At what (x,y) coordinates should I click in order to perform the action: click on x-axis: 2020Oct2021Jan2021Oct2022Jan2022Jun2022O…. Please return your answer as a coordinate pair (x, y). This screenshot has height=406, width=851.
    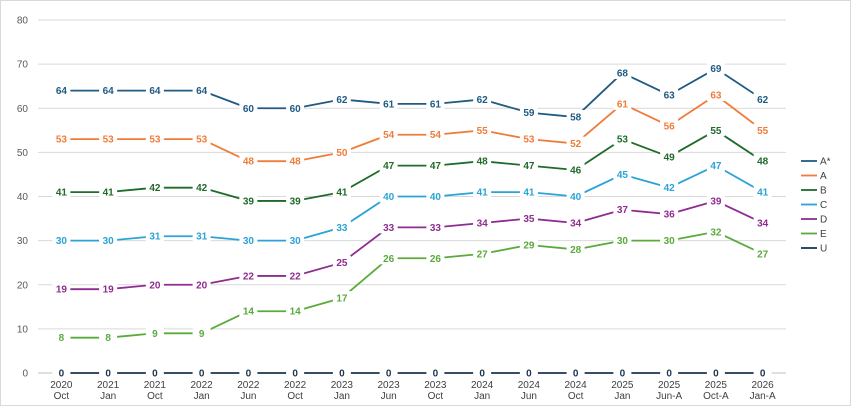
    Looking at the image, I should click on (412, 387).